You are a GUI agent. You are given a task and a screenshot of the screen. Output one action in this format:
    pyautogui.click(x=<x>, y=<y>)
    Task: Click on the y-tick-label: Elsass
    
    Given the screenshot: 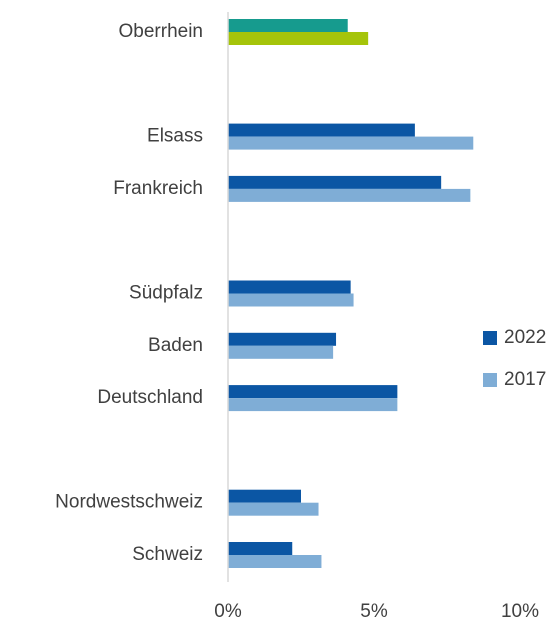 What is the action you would take?
    pyautogui.click(x=175, y=136)
    